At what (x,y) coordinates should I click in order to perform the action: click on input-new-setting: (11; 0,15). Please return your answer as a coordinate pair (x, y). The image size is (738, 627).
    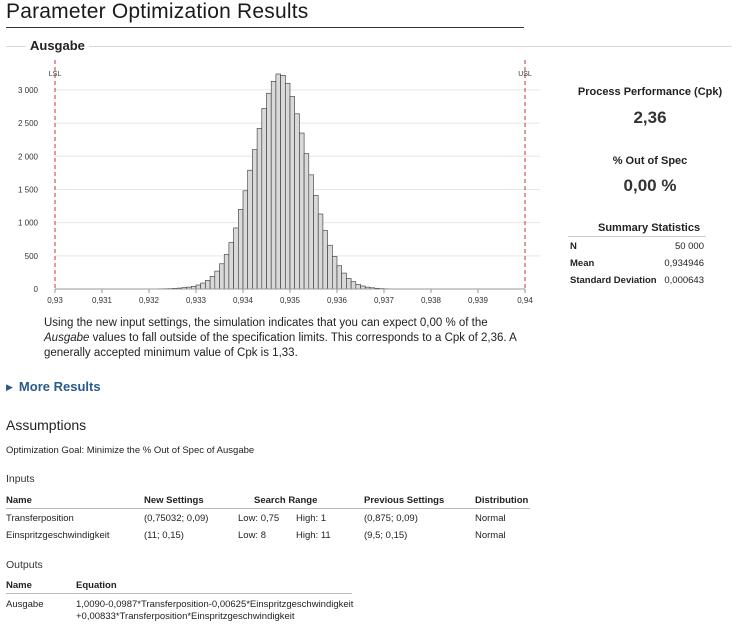
    Looking at the image, I should click on (164, 535).